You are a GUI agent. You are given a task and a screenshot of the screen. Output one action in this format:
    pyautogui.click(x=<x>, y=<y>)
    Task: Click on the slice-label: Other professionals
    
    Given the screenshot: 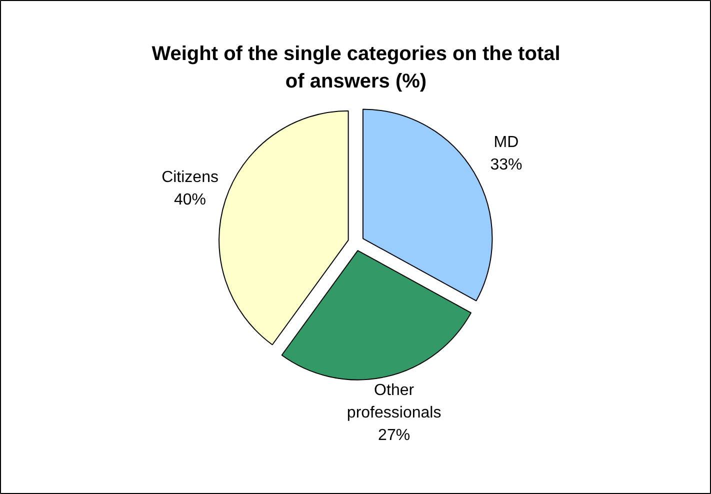 What is the action you would take?
    pyautogui.click(x=394, y=402)
    